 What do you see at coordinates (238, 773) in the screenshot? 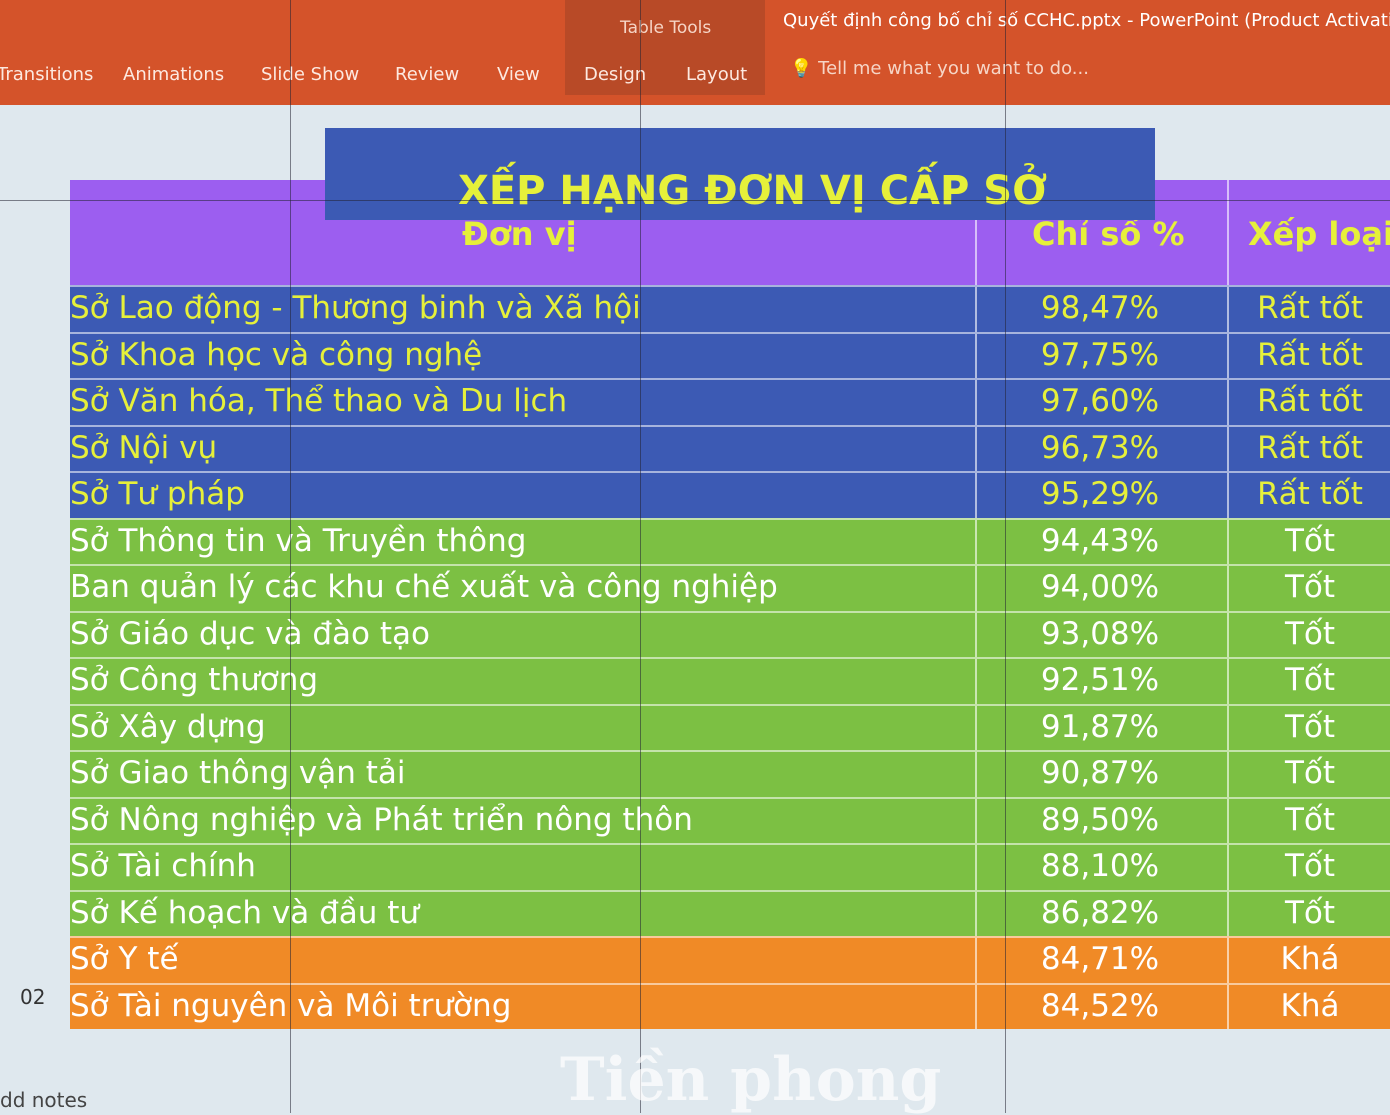
I see `unit-cell: Sở Giao thông vận tải` at bounding box center [238, 773].